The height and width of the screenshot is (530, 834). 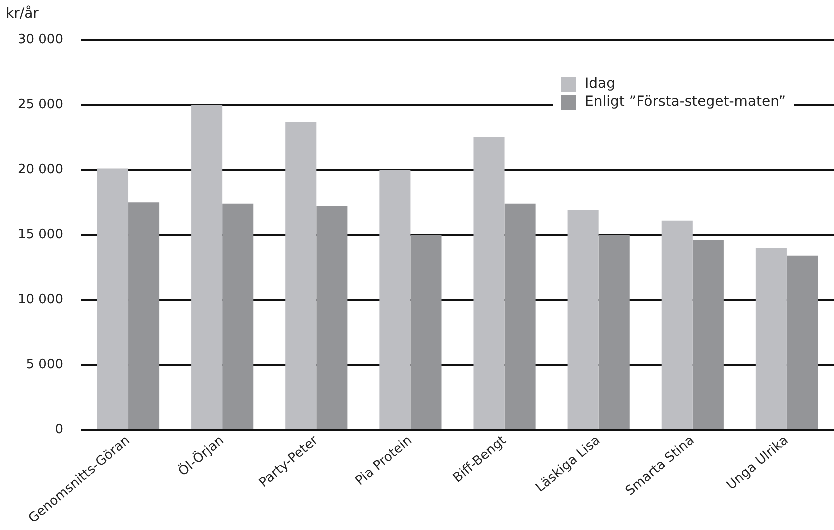 What do you see at coordinates (41, 40) in the screenshot?
I see `y-tick-label: 30 000` at bounding box center [41, 40].